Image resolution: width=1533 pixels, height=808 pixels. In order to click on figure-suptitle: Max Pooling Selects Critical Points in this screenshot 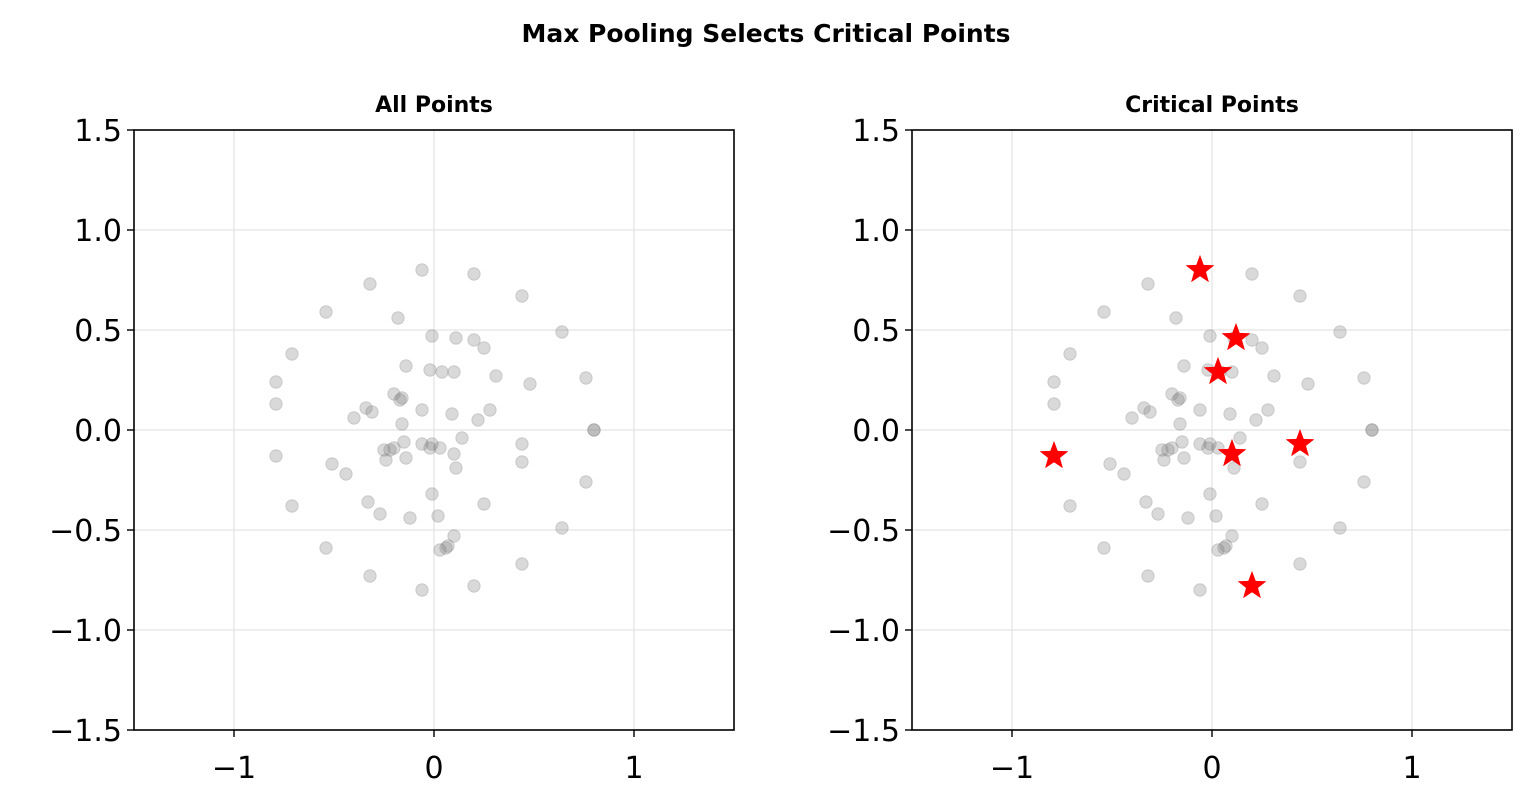, I will do `click(765, 33)`.